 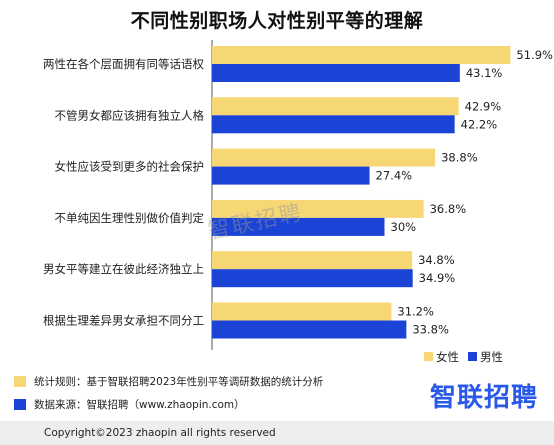 I want to click on value-label: 42.9%, so click(x=483, y=106).